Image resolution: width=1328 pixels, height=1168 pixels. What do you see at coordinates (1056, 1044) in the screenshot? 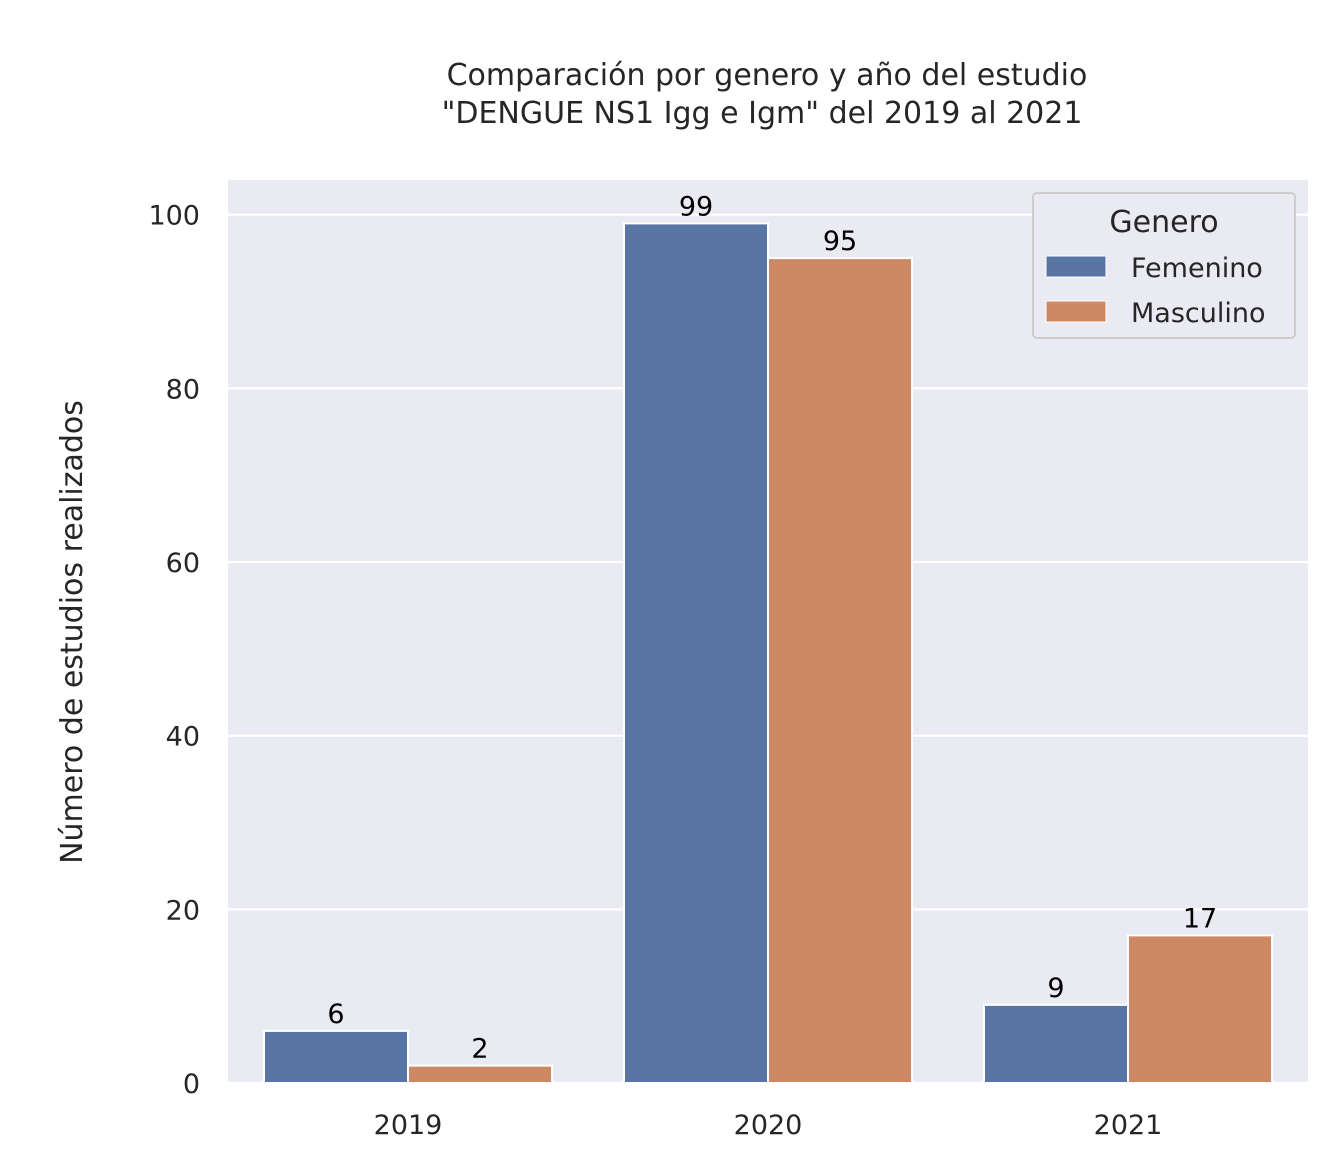
I see `bar-femenino-2021` at bounding box center [1056, 1044].